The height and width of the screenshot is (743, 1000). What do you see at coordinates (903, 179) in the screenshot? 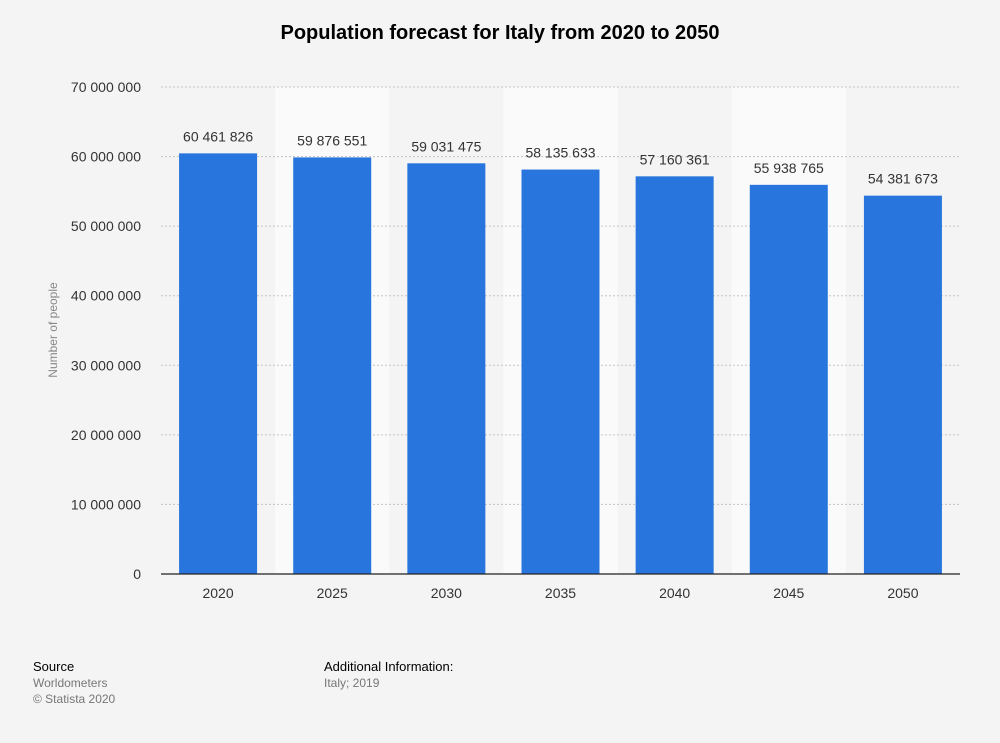
I see `data-label: 54 381 673` at bounding box center [903, 179].